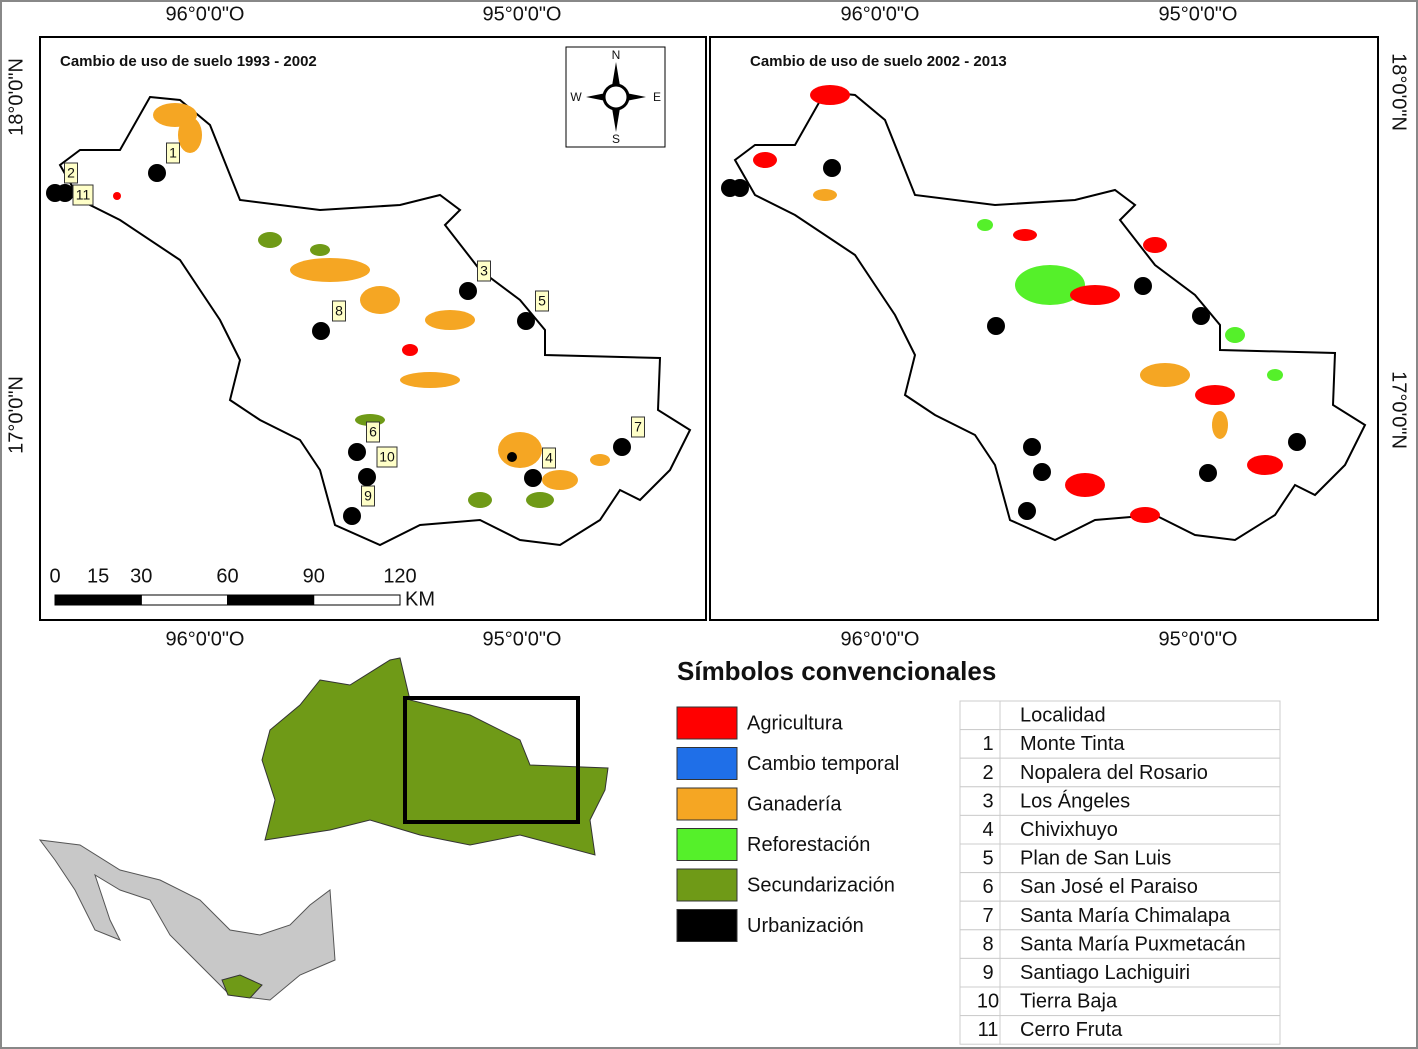 The width and height of the screenshot is (1418, 1049). Describe the element at coordinates (987, 944) in the screenshot. I see `table-number: 8` at that location.